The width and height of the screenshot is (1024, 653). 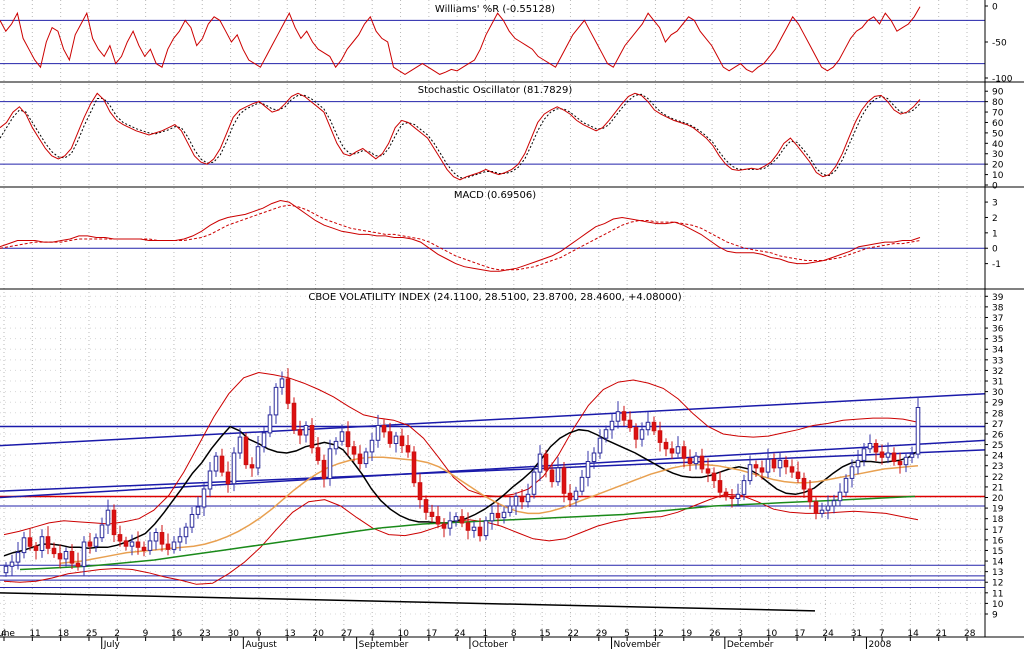 I want to click on macd-title: MACD (0.69506), so click(x=495, y=195).